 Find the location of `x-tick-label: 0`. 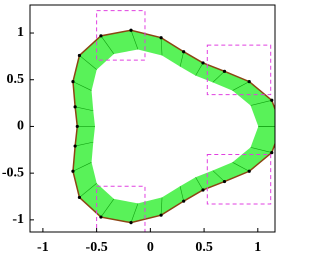

x-tick-label: 0 is located at coordinates (150, 247).